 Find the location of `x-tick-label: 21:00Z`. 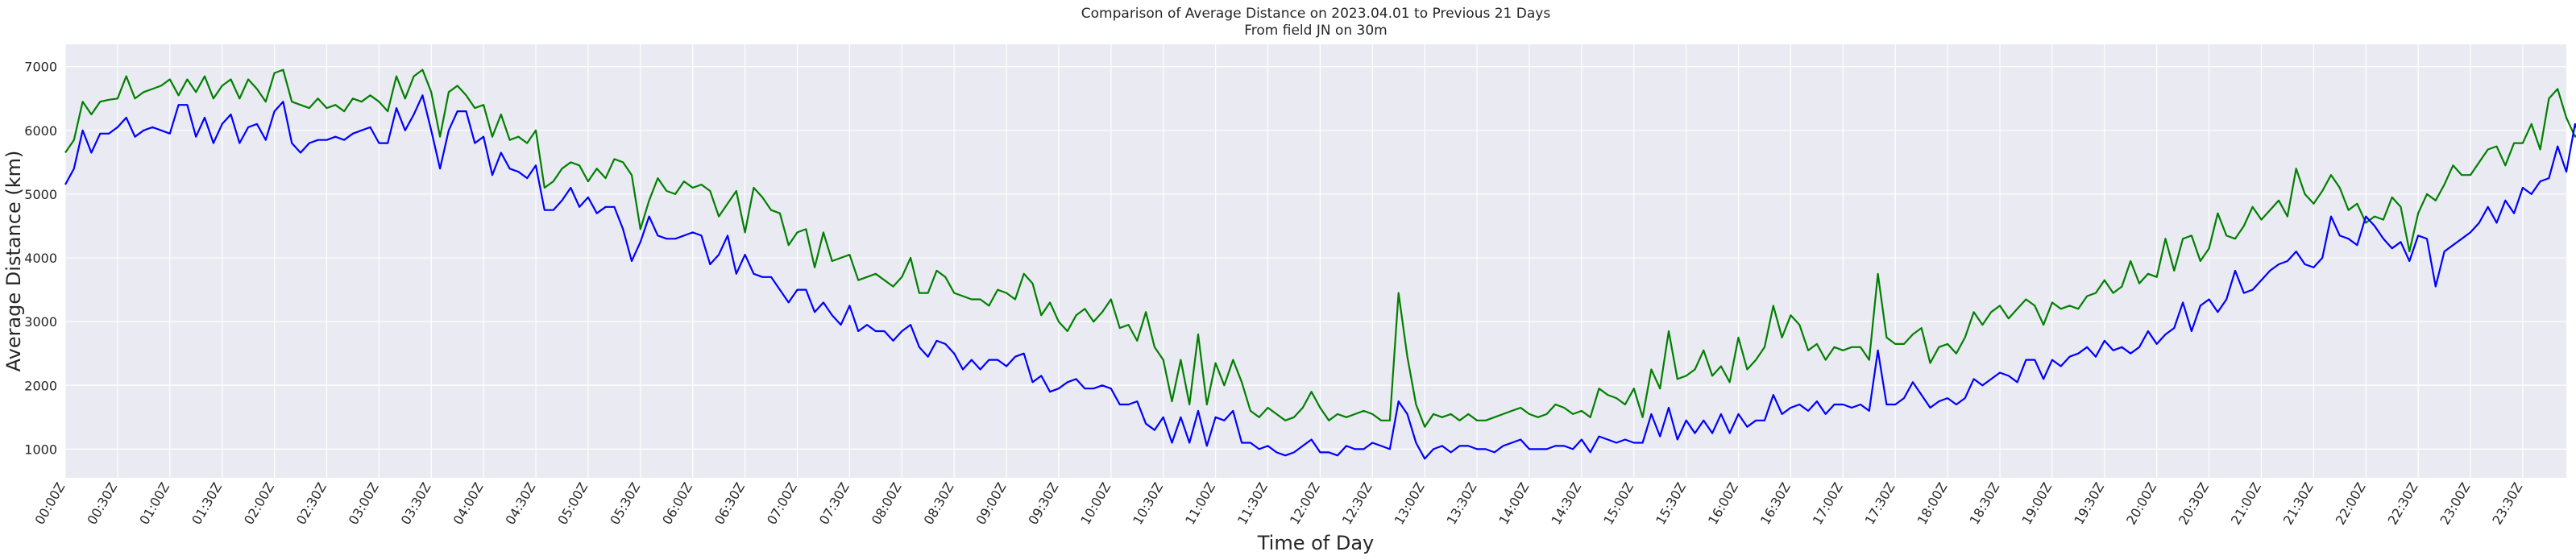

x-tick-label: 21:00Z is located at coordinates (2246, 503).